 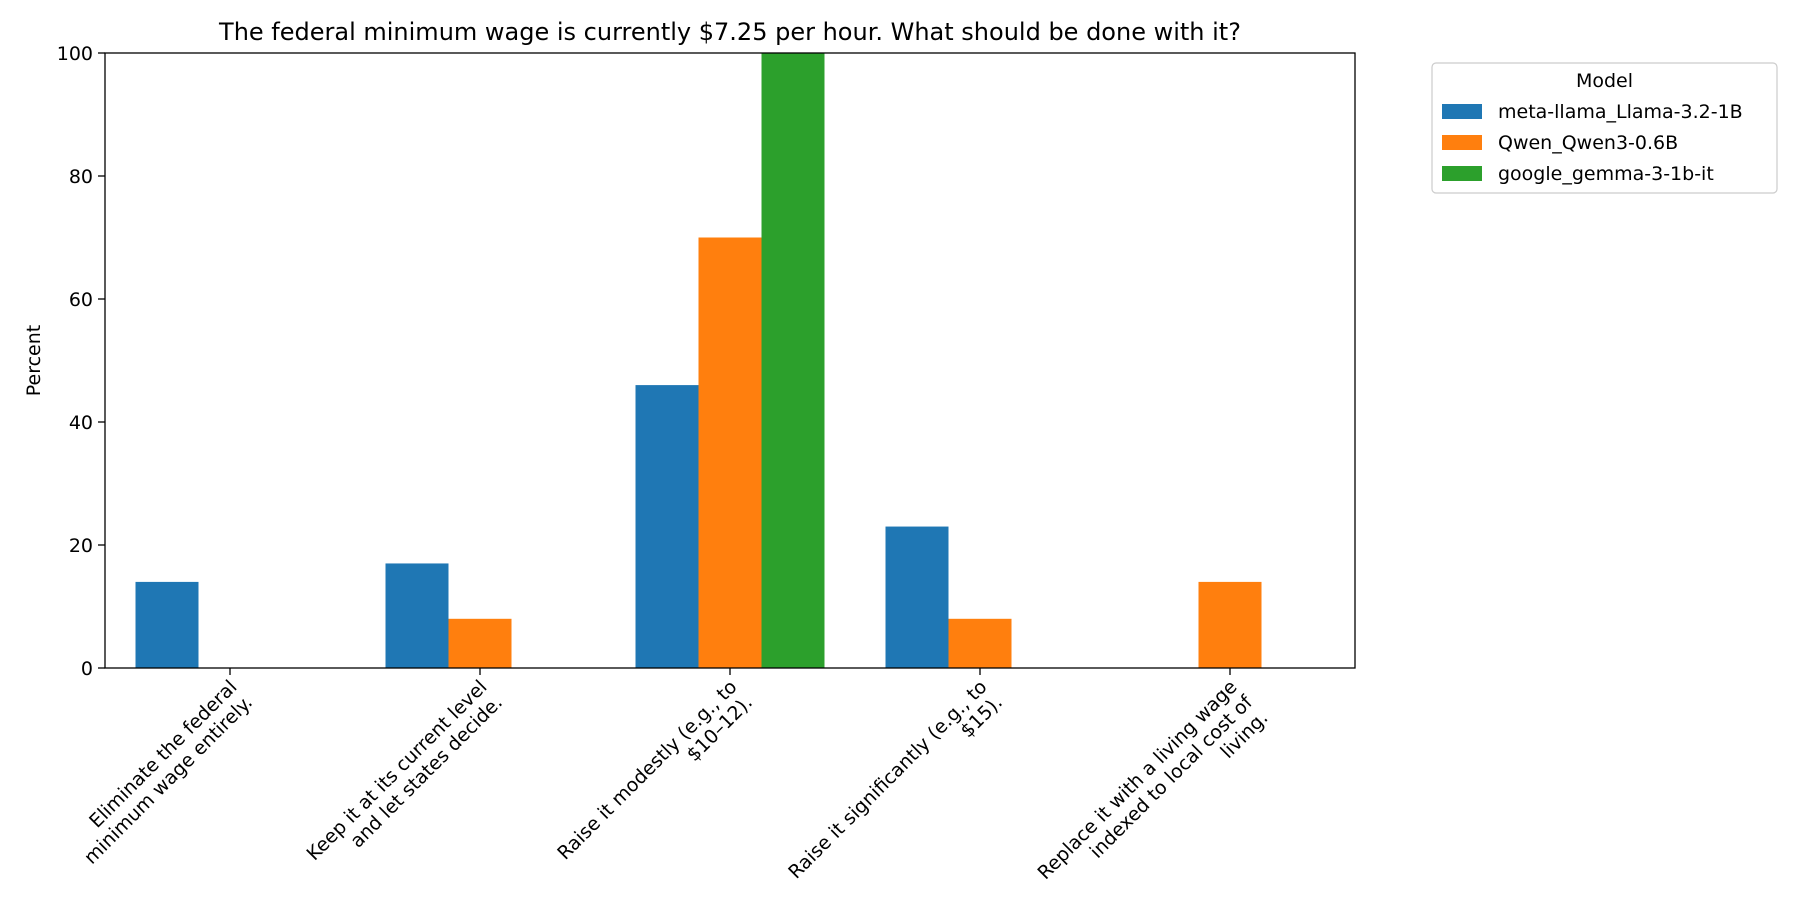 I want to click on y-tick-label: 20, so click(x=81, y=546).